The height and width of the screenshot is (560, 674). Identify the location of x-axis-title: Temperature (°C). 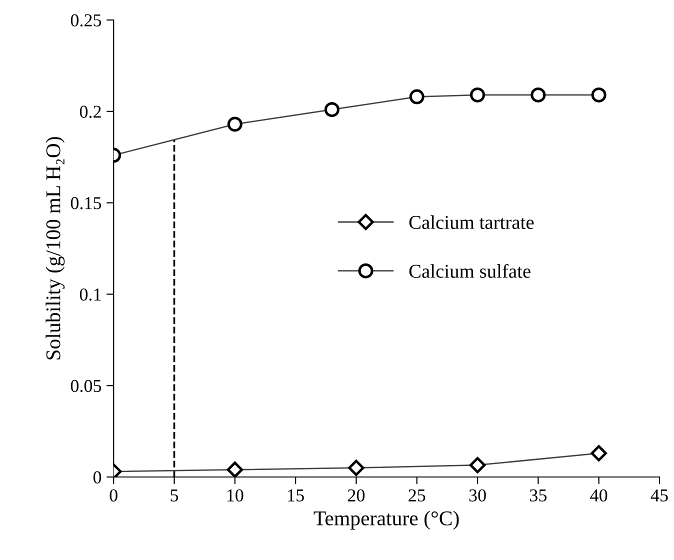
(386, 520).